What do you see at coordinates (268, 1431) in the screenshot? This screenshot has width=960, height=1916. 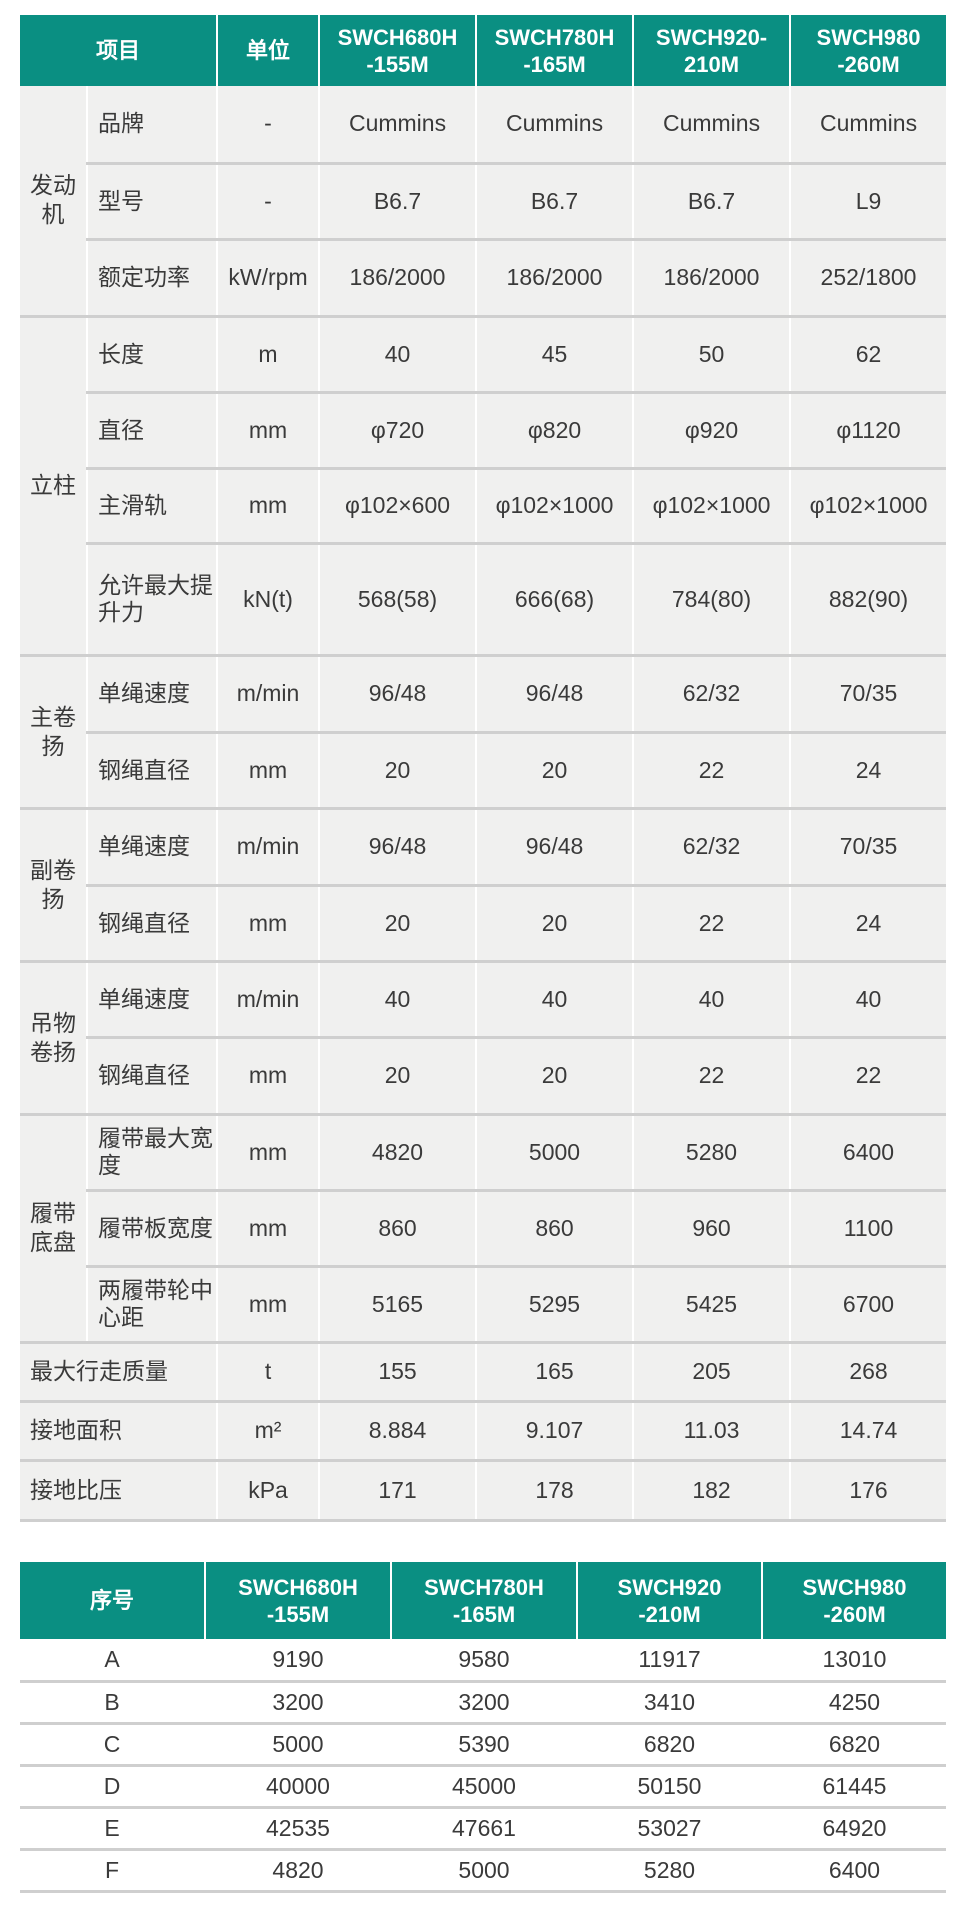 I see `row-unit: m²` at bounding box center [268, 1431].